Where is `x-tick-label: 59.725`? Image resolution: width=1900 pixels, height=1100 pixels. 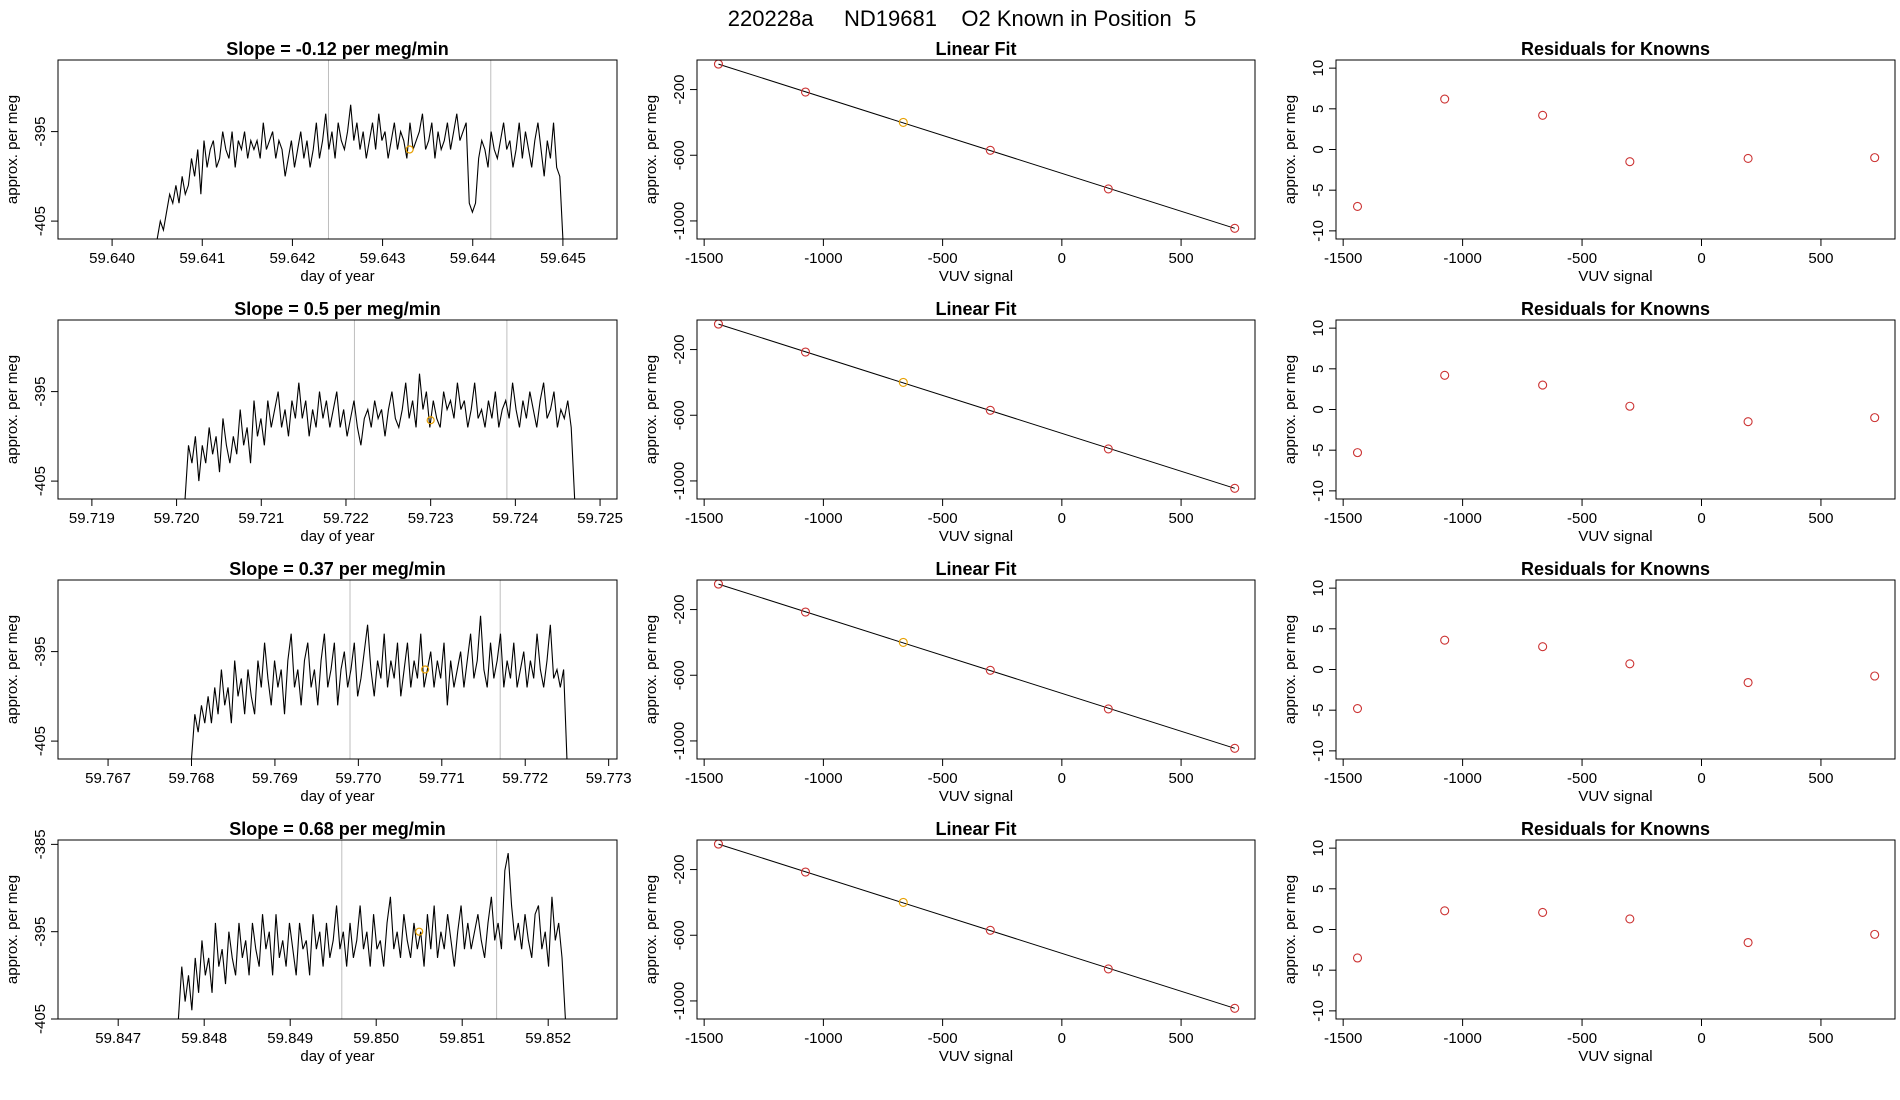
x-tick-label: 59.725 is located at coordinates (600, 518).